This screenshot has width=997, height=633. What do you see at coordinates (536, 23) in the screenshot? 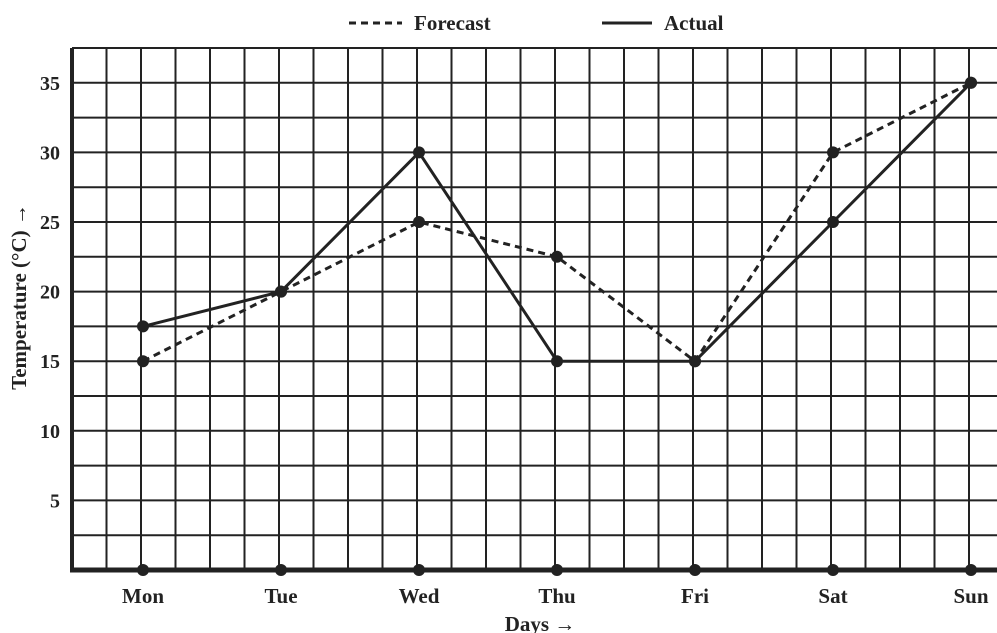
I see `legend: Forecast Actual` at bounding box center [536, 23].